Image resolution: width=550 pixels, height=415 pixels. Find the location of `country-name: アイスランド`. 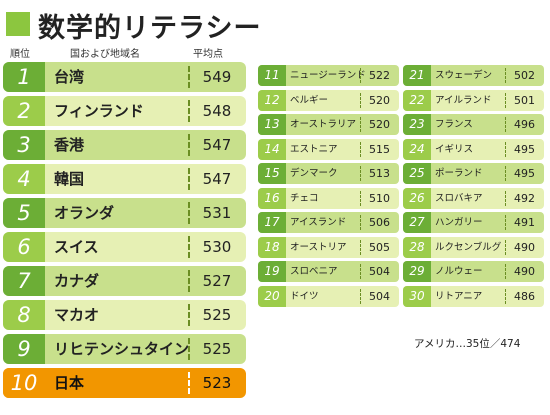

country-name: アイスランド is located at coordinates (318, 222).